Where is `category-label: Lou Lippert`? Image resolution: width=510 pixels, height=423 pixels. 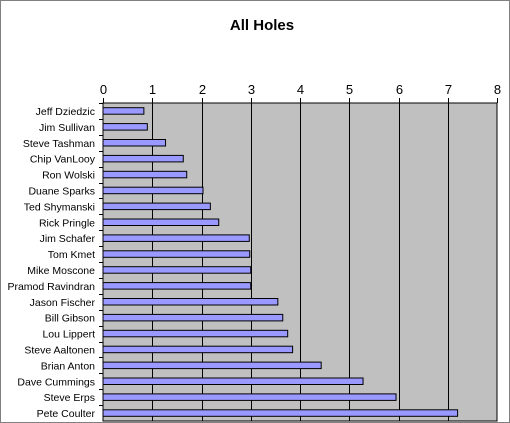
category-label: Lou Lippert is located at coordinates (68, 335).